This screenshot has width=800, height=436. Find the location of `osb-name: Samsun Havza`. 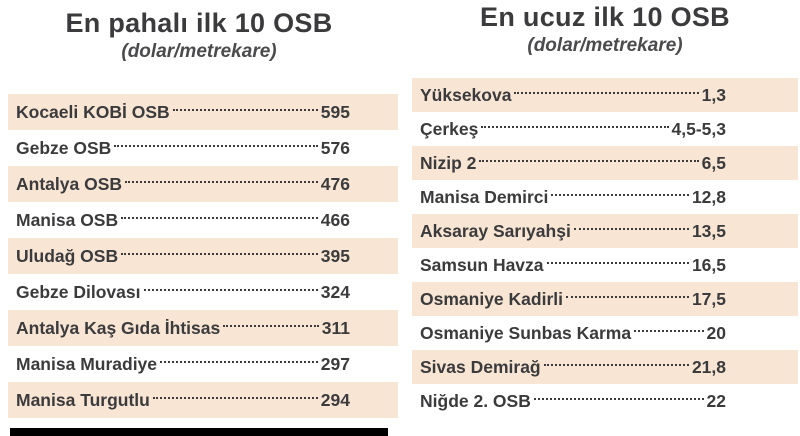

osb-name: Samsun Havza is located at coordinates (482, 264).